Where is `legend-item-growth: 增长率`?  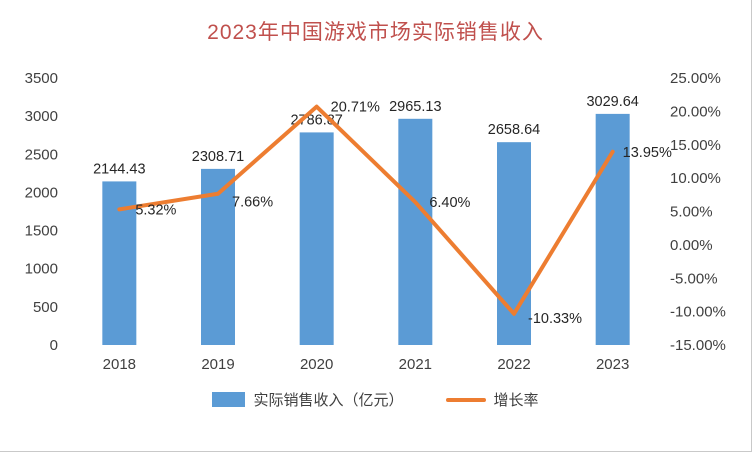
legend-item-growth: 增长率 is located at coordinates (492, 399).